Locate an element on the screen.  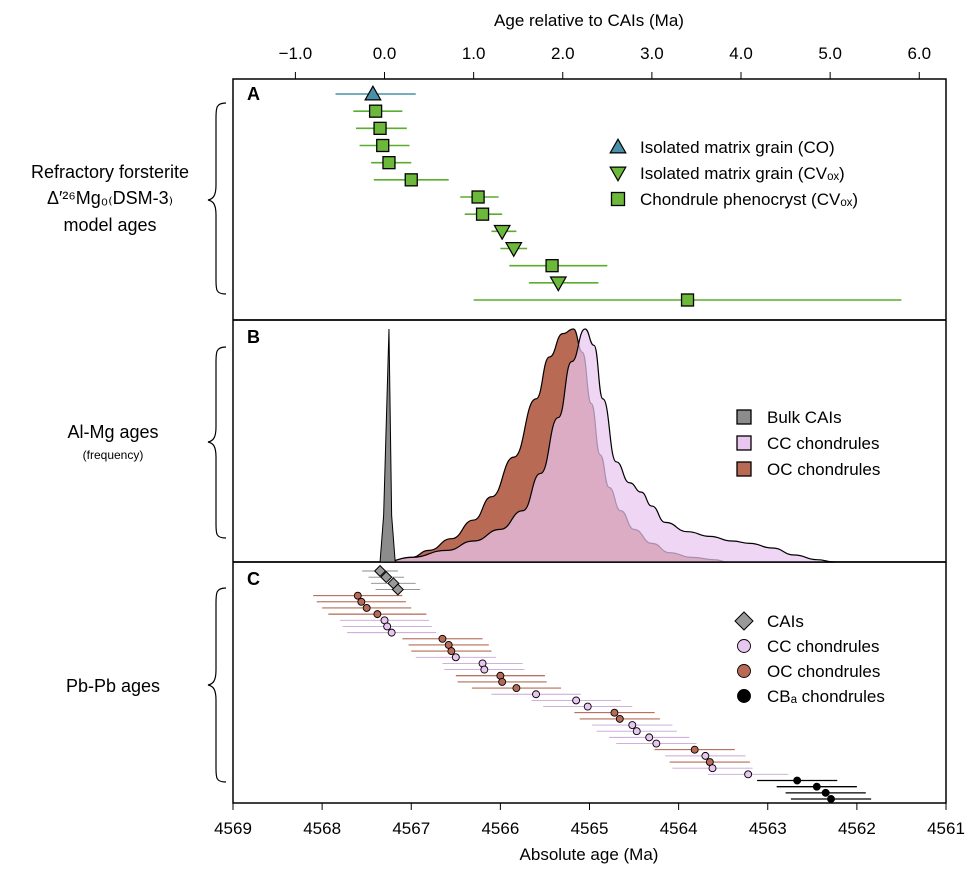
cc-chondrules-density is located at coordinates (609, 445).